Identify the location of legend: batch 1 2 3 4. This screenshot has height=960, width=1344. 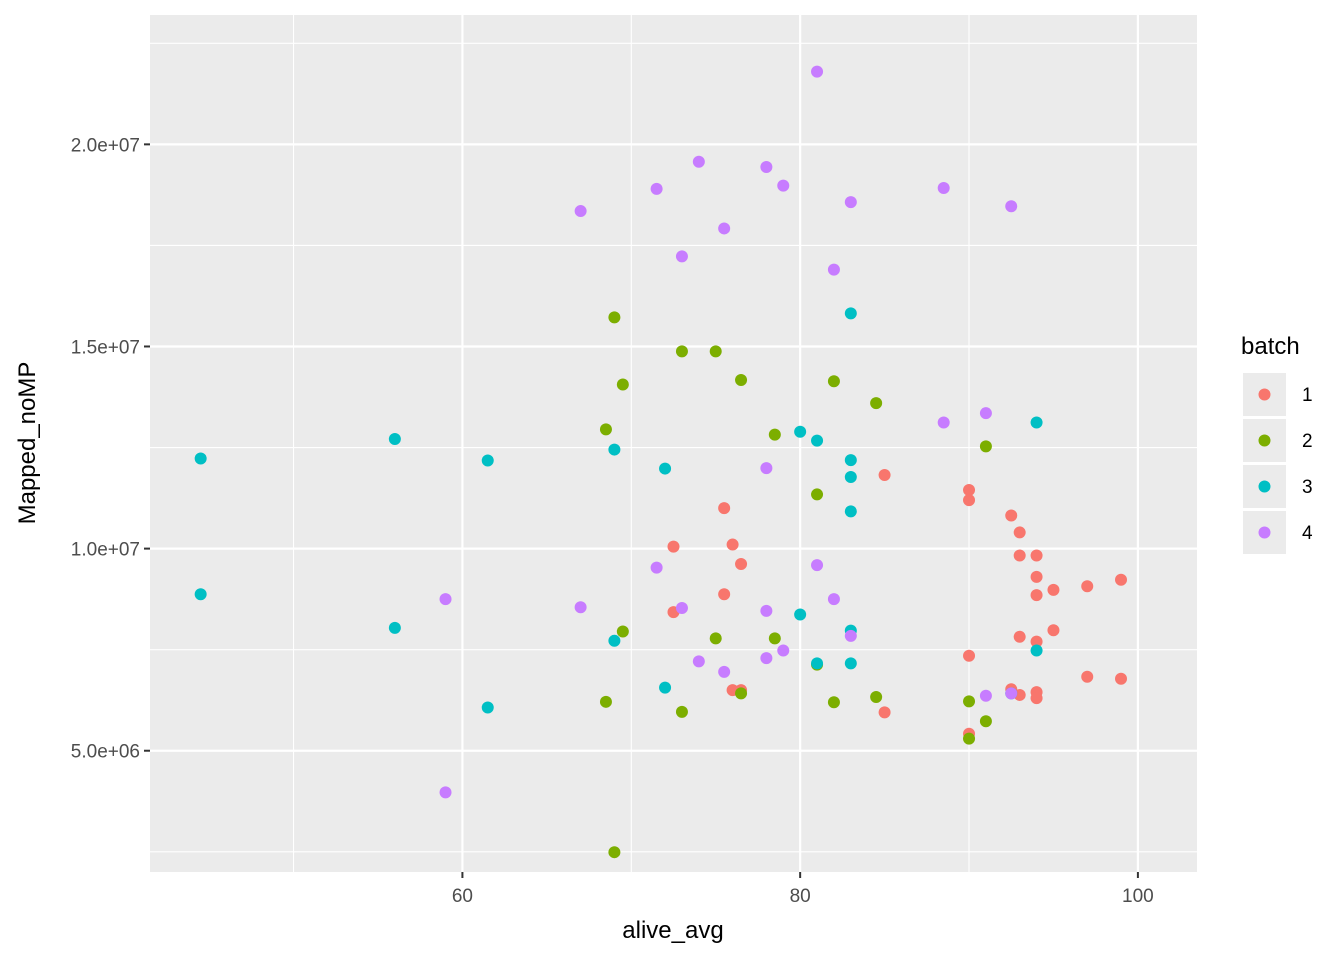
(1277, 443).